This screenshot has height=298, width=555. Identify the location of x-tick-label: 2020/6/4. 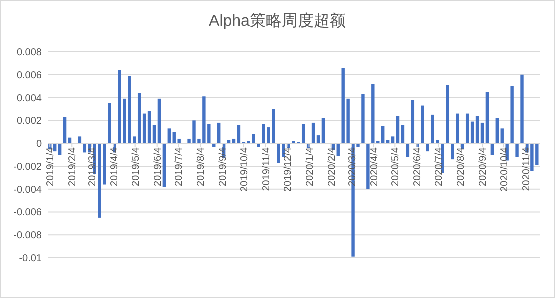
(418, 166).